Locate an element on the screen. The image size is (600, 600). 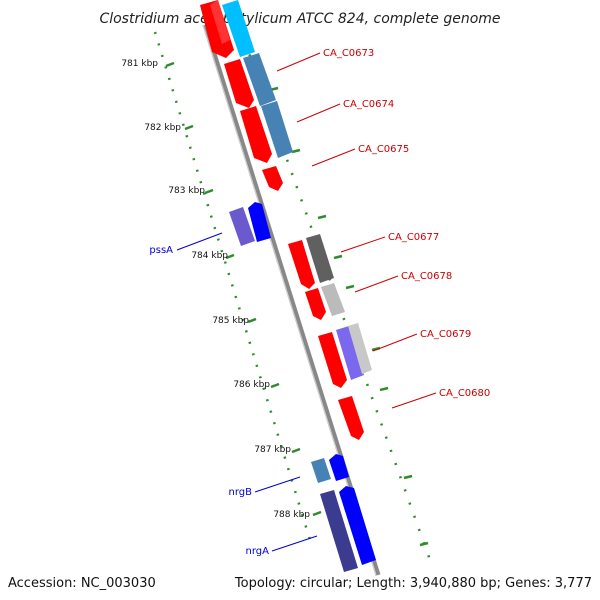
gene-label-pssa: pssA is located at coordinates (161, 250).